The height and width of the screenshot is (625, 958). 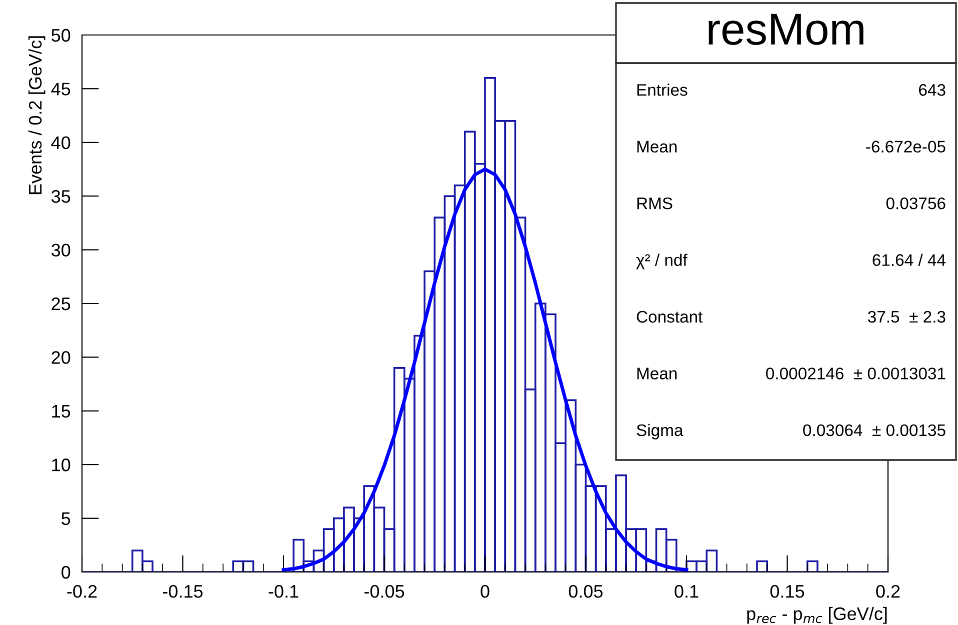 What do you see at coordinates (82, 591) in the screenshot?
I see `x-tick-label: -0.2` at bounding box center [82, 591].